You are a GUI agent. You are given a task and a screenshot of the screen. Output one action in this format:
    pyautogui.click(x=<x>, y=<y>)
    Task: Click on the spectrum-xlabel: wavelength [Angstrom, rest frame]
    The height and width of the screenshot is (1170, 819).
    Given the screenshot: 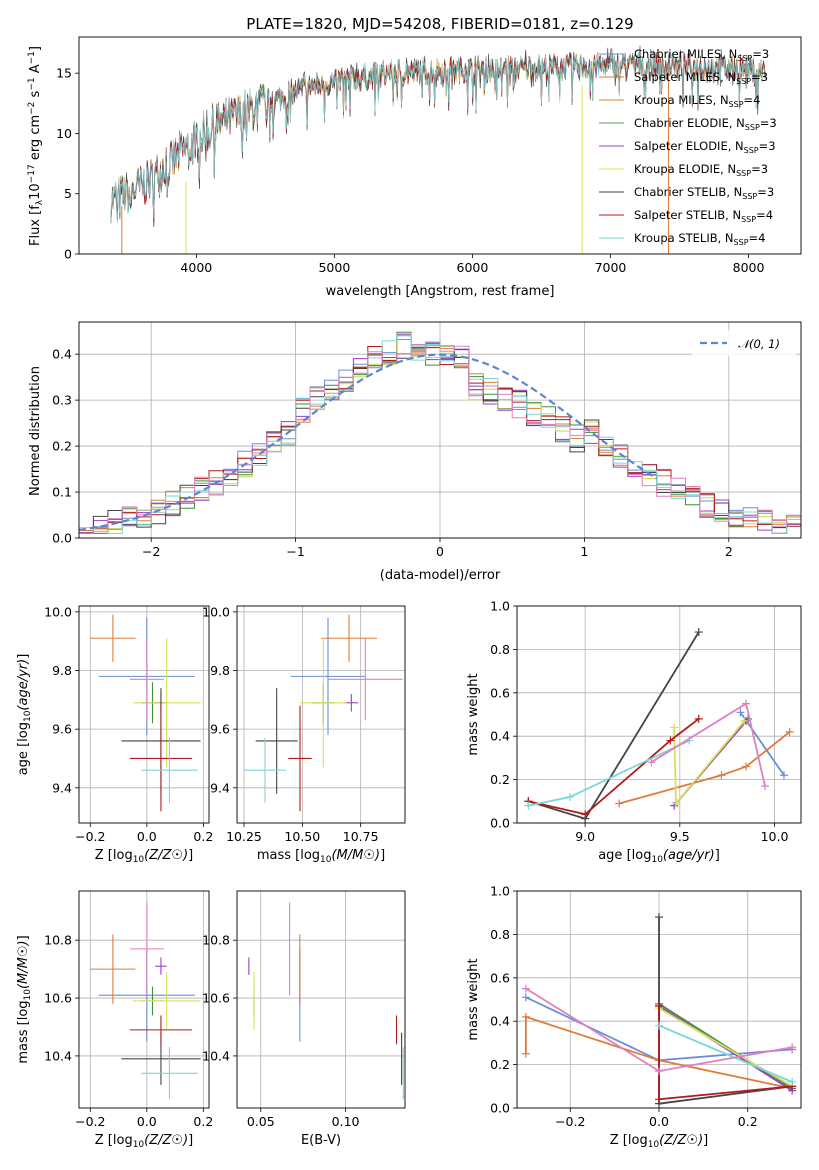 What is the action you would take?
    pyautogui.click(x=440, y=291)
    